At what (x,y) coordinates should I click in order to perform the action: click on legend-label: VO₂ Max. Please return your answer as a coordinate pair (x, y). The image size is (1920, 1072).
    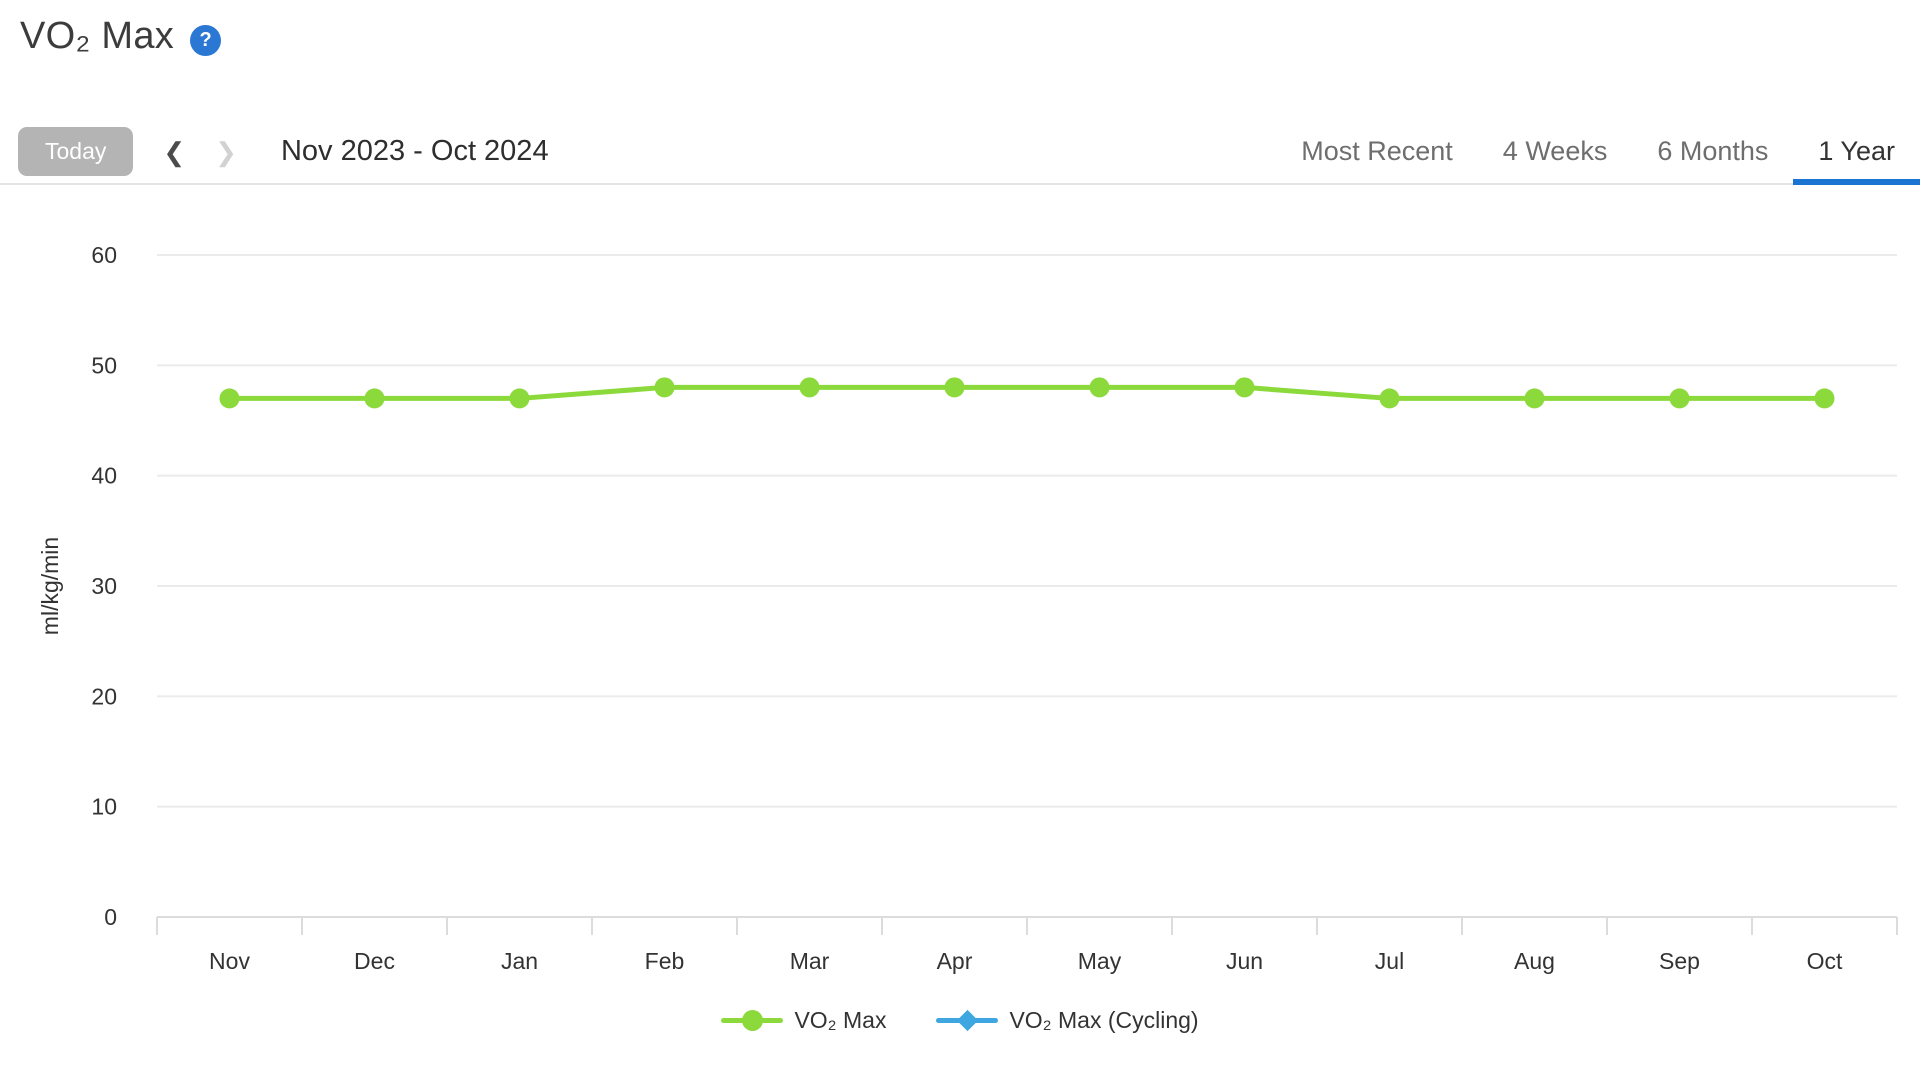
    Looking at the image, I should click on (840, 1020).